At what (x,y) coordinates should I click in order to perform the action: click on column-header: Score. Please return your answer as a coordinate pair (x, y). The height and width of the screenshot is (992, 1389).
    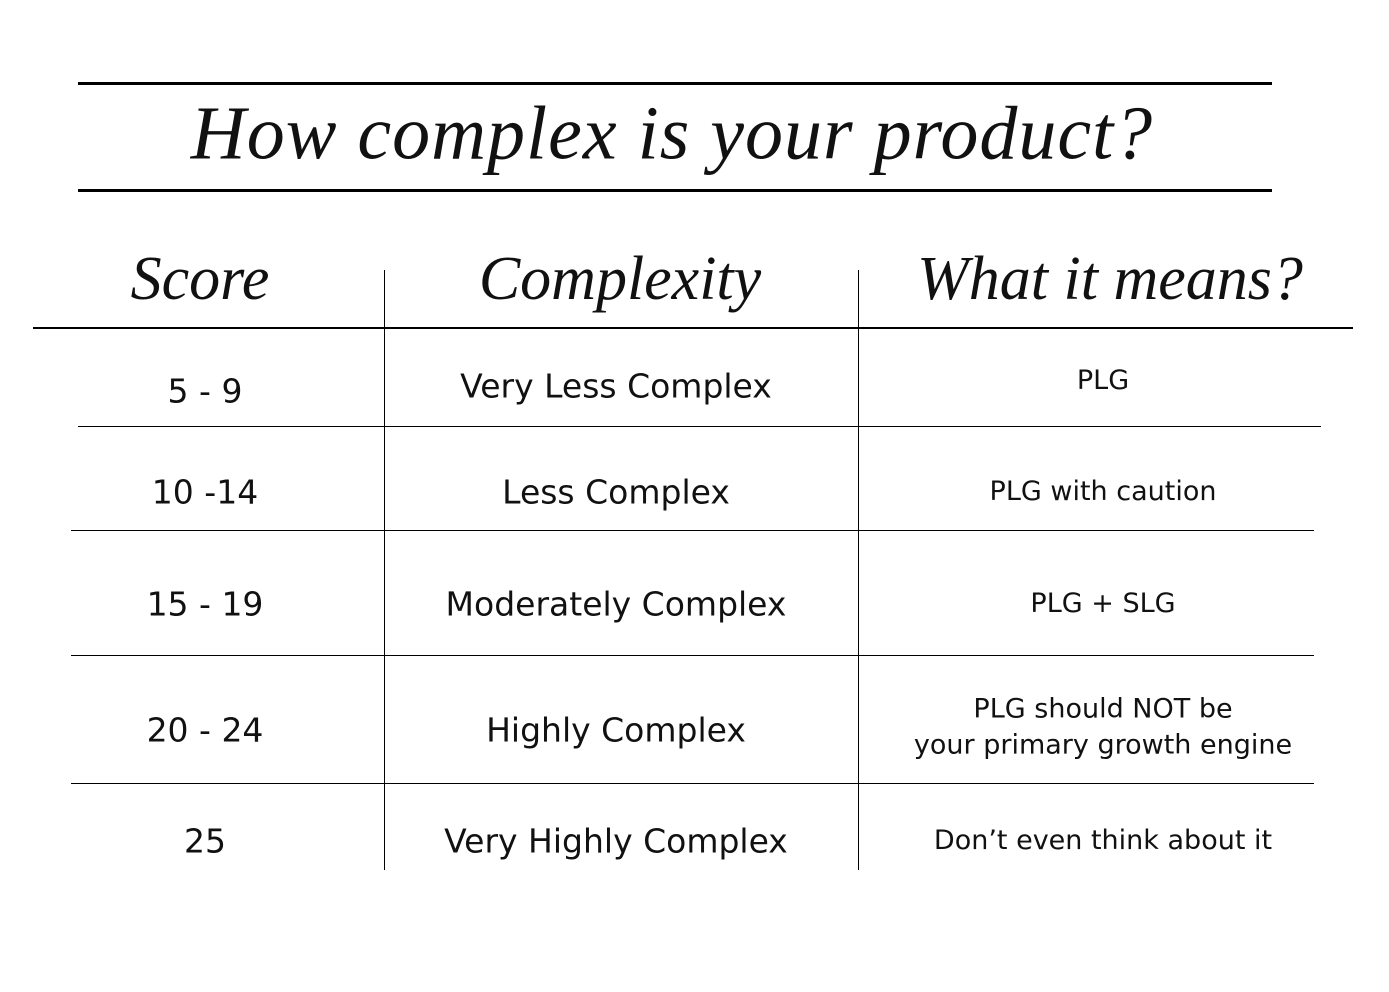
    Looking at the image, I should click on (200, 279).